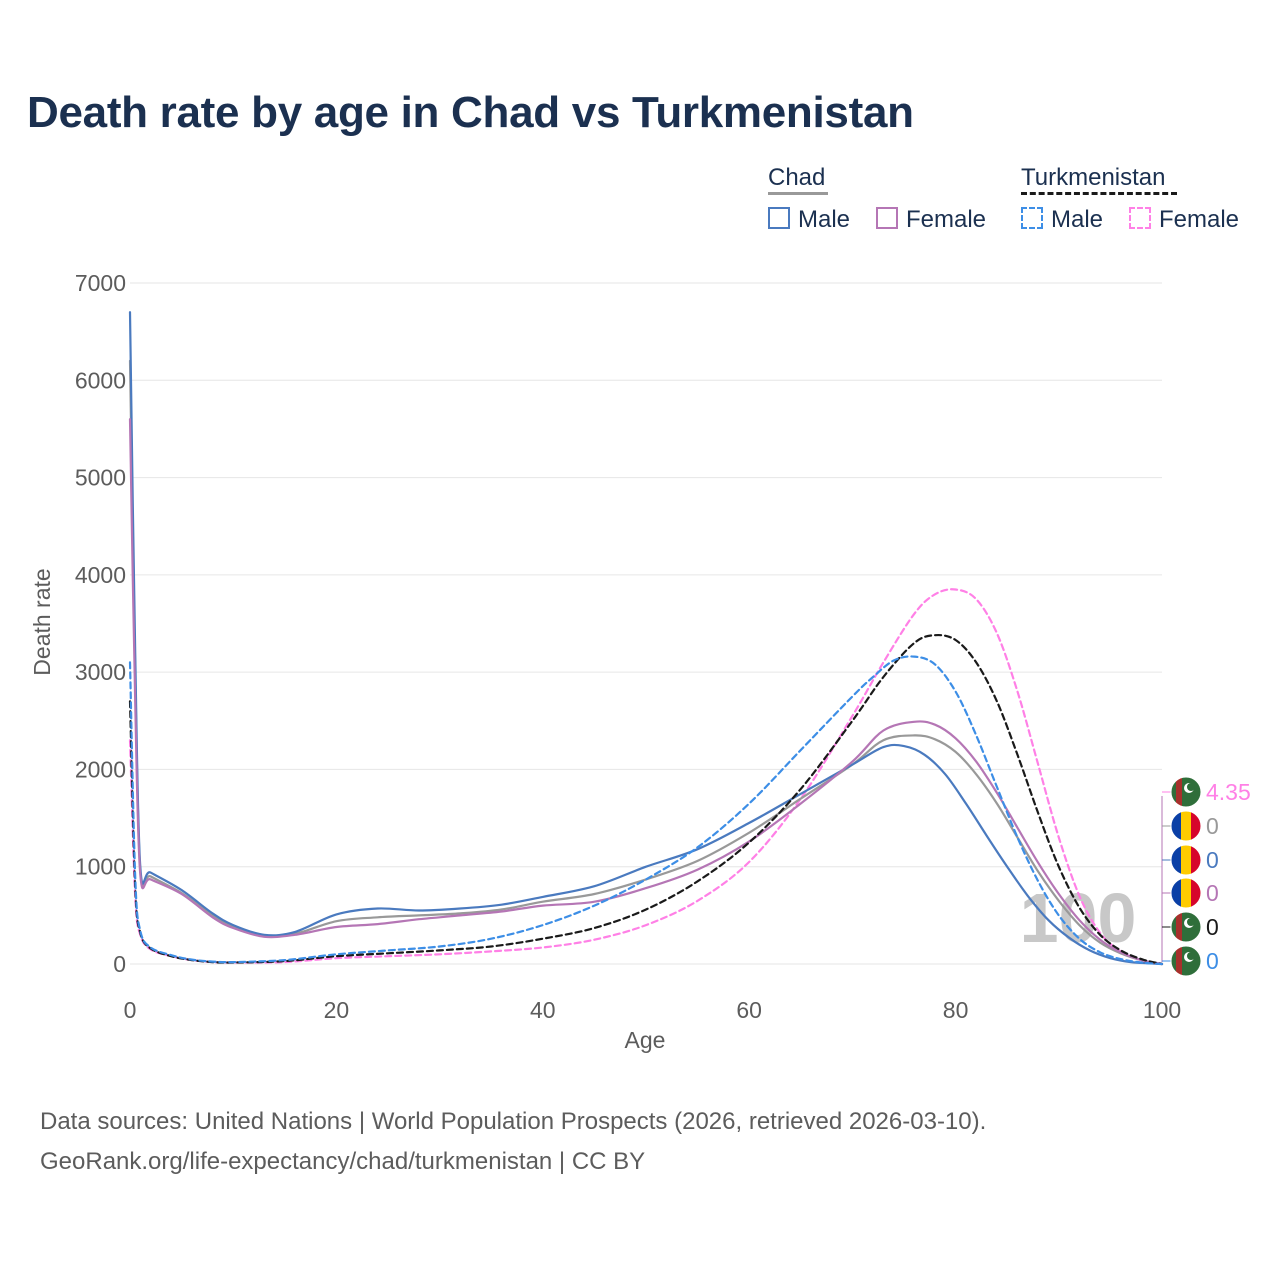 This screenshot has width=1280, height=1280. Describe the element at coordinates (100, 867) in the screenshot. I see `y-tick-label: 1000` at that location.